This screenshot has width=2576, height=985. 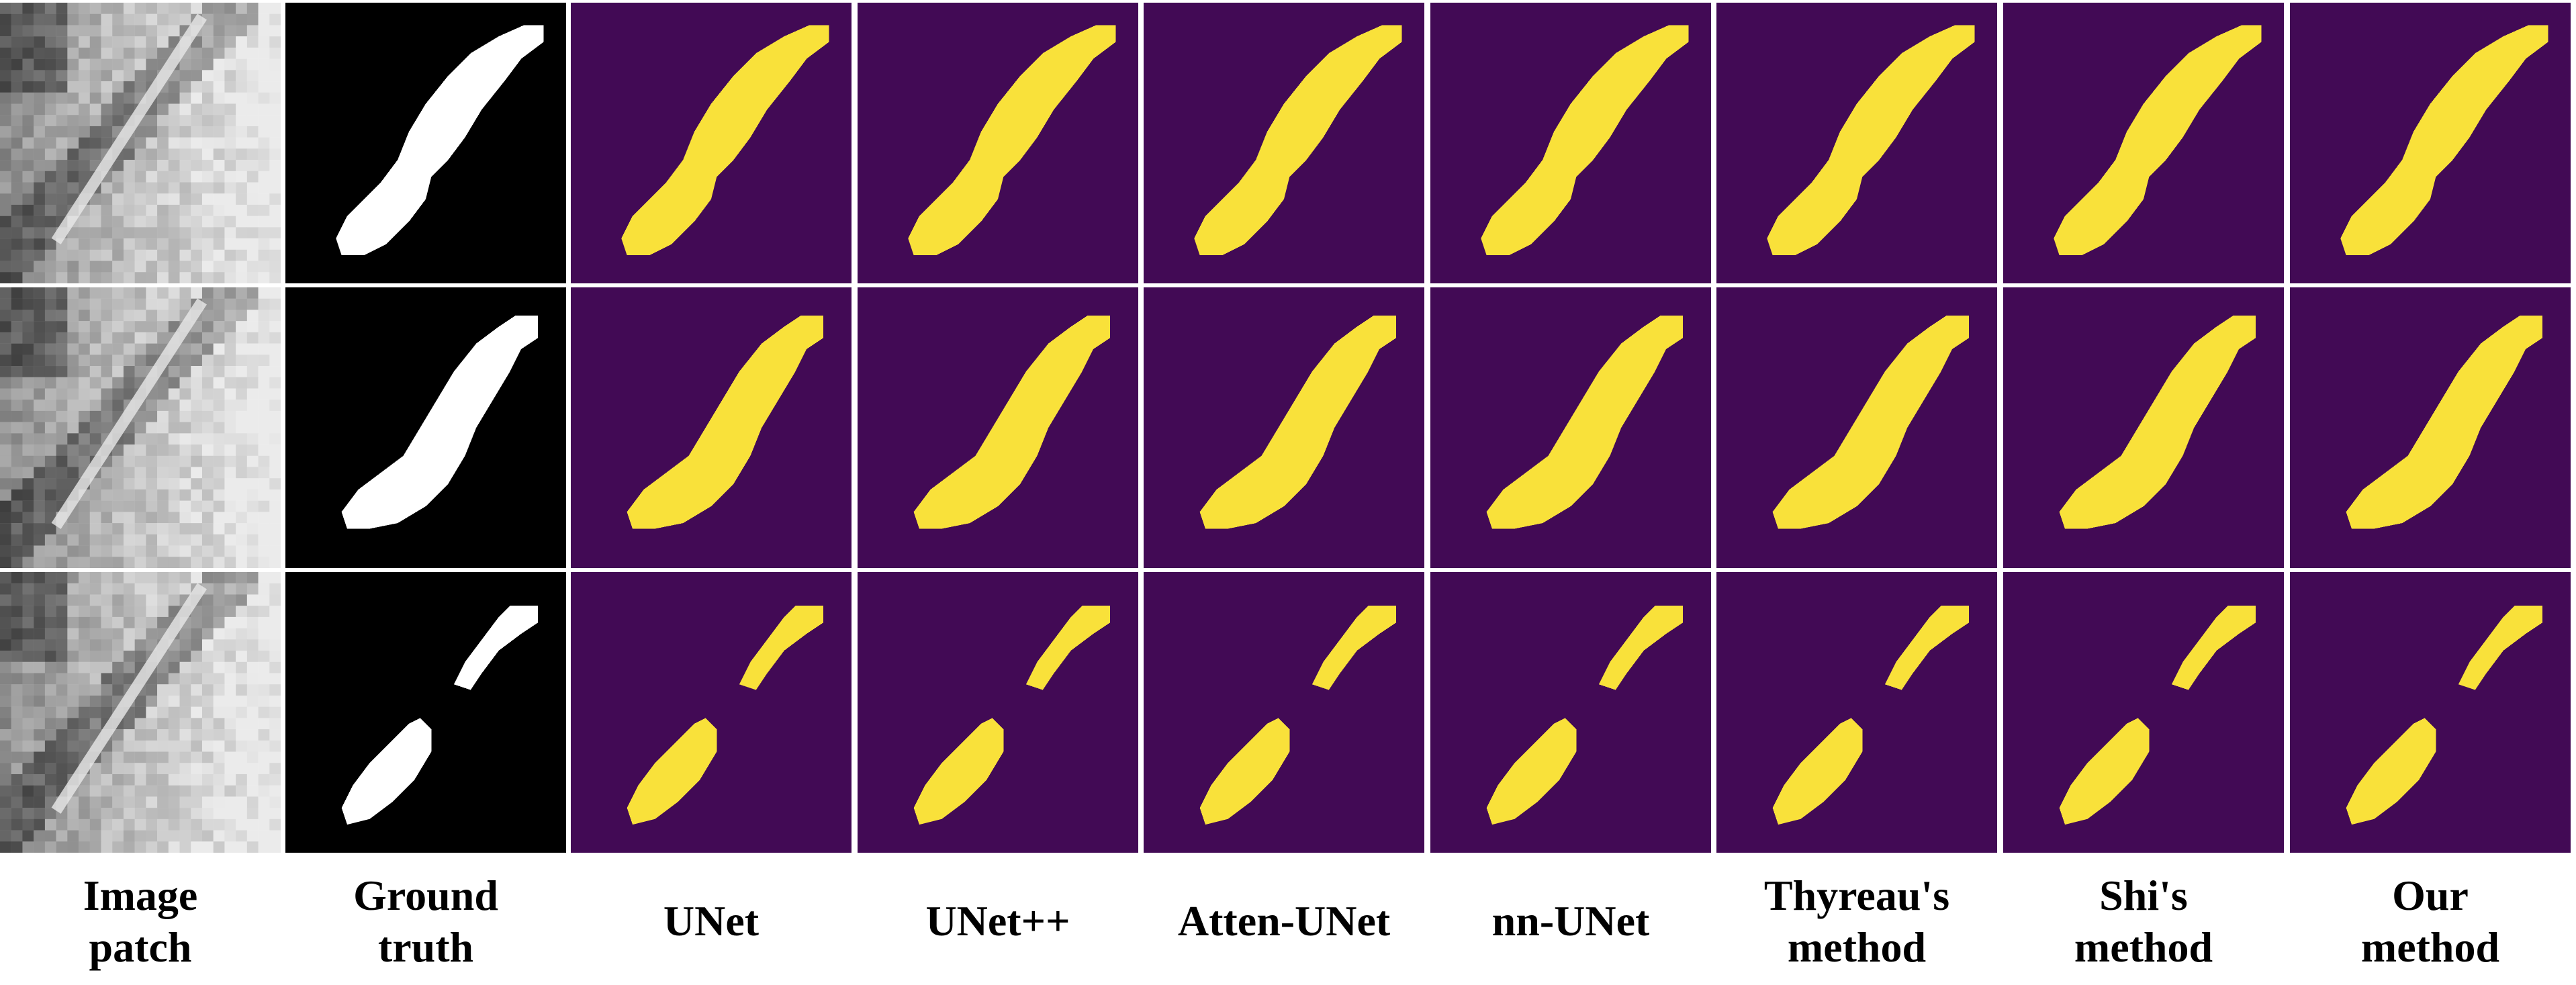 I want to click on tile-row1-col4, so click(x=998, y=143).